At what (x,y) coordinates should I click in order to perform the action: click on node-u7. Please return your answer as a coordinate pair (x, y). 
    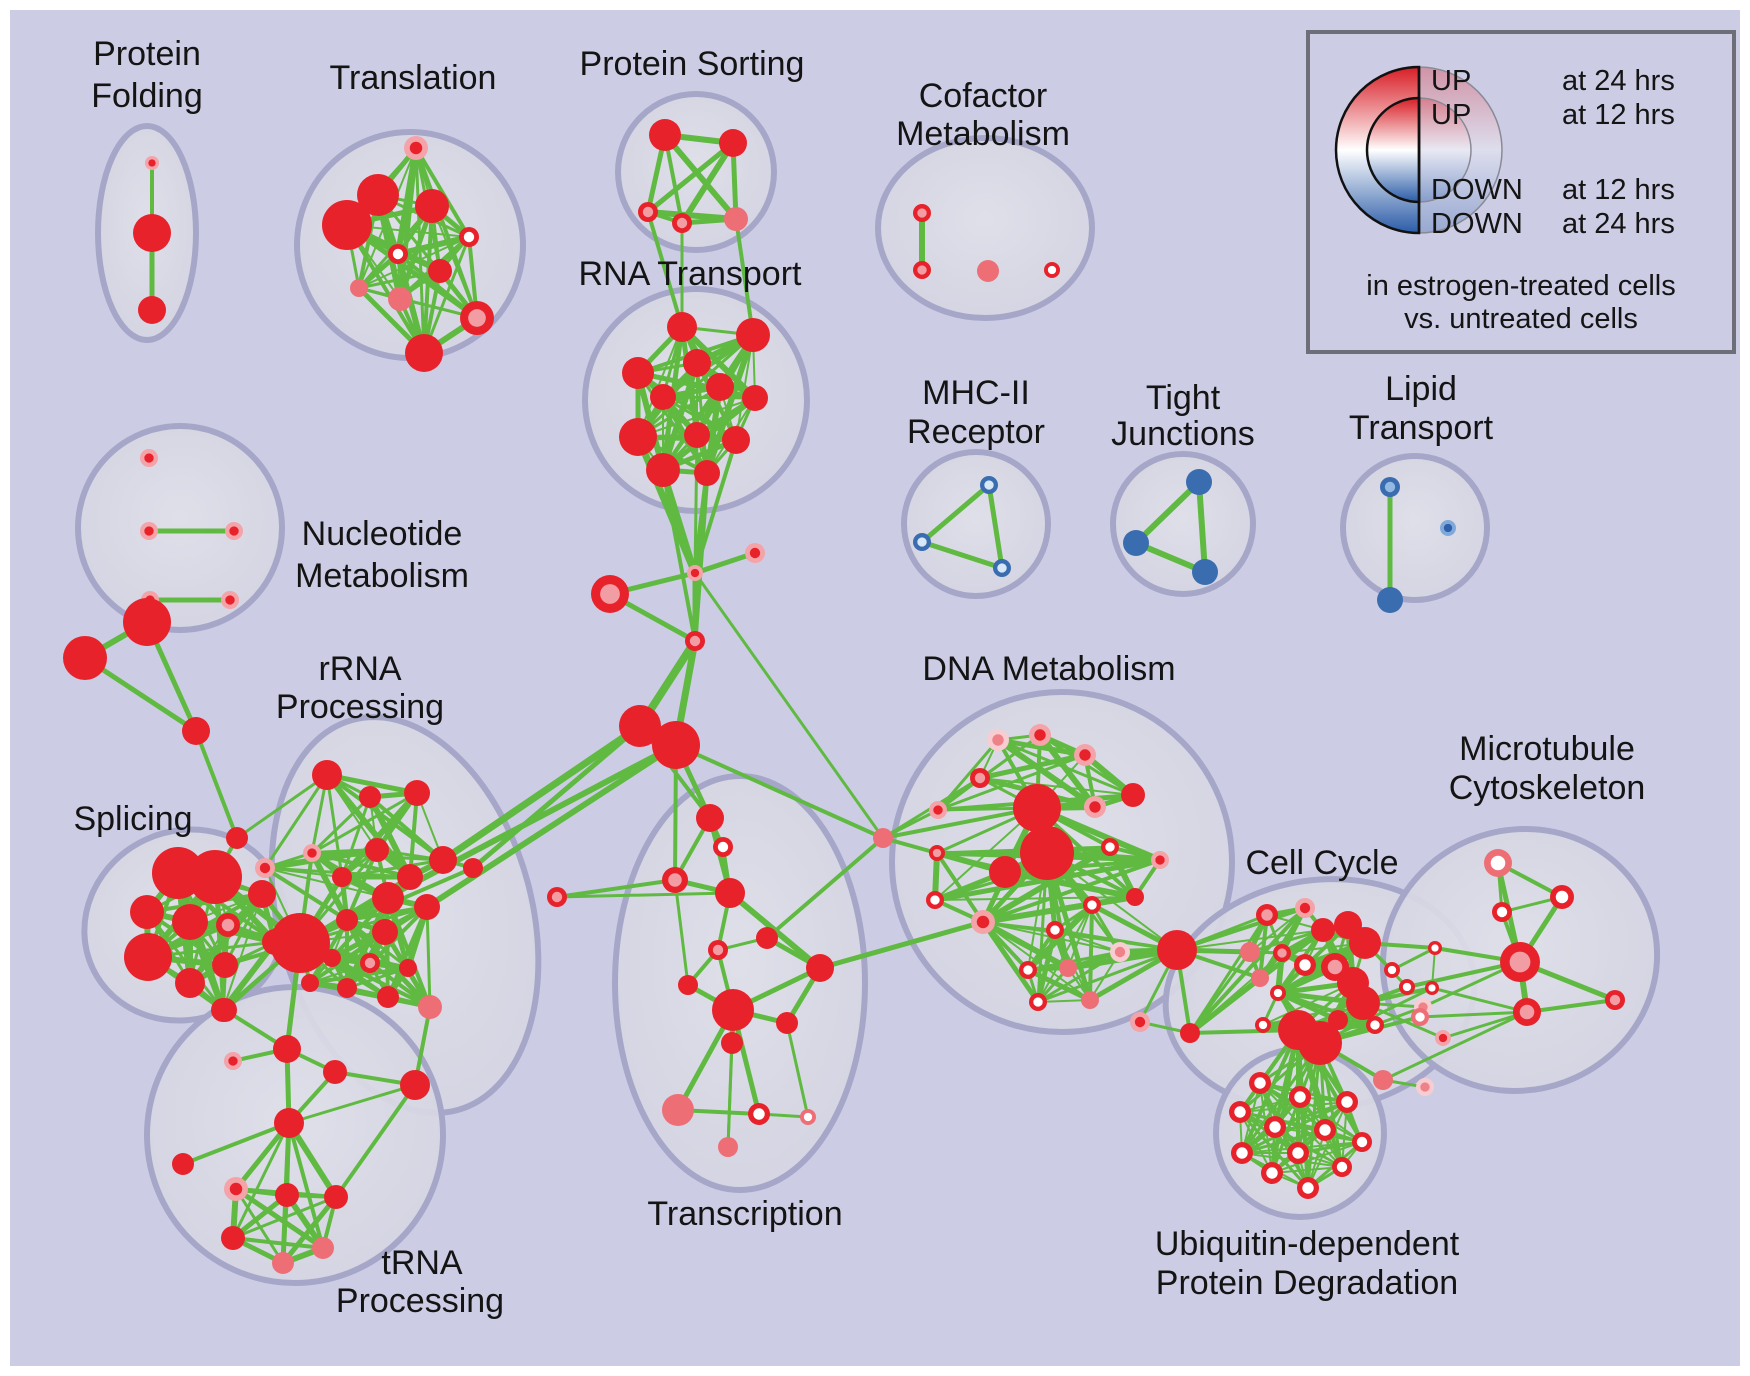
    Looking at the image, I should click on (1362, 1142).